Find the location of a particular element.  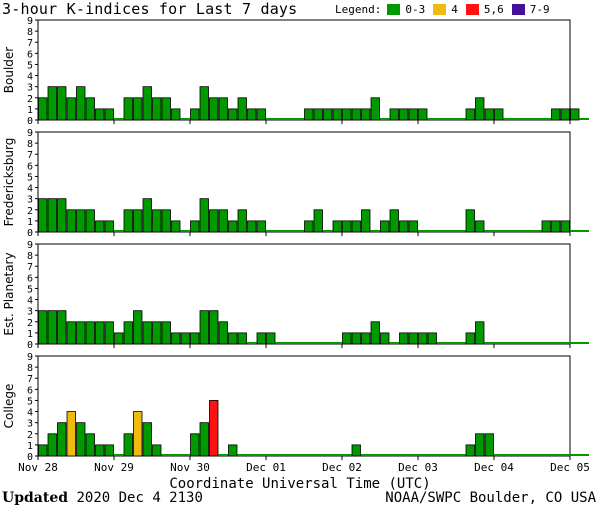

y-tick-label: 6 is located at coordinates (30, 166).